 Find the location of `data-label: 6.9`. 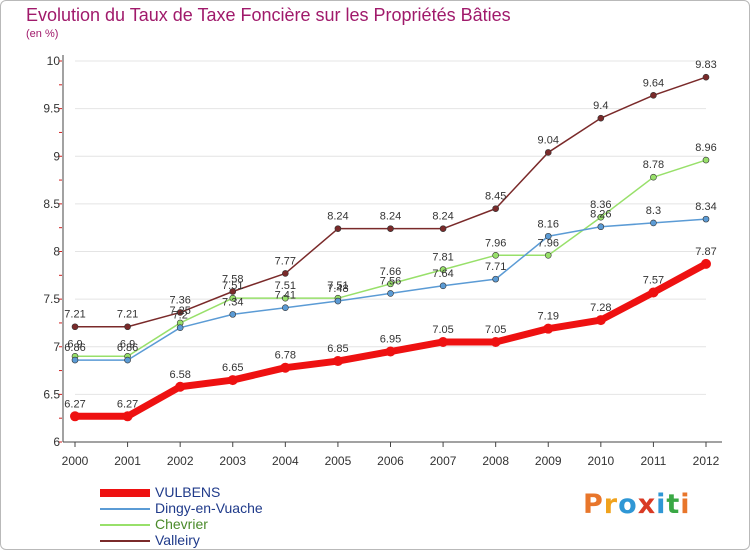

data-label: 6.9 is located at coordinates (127, 344).